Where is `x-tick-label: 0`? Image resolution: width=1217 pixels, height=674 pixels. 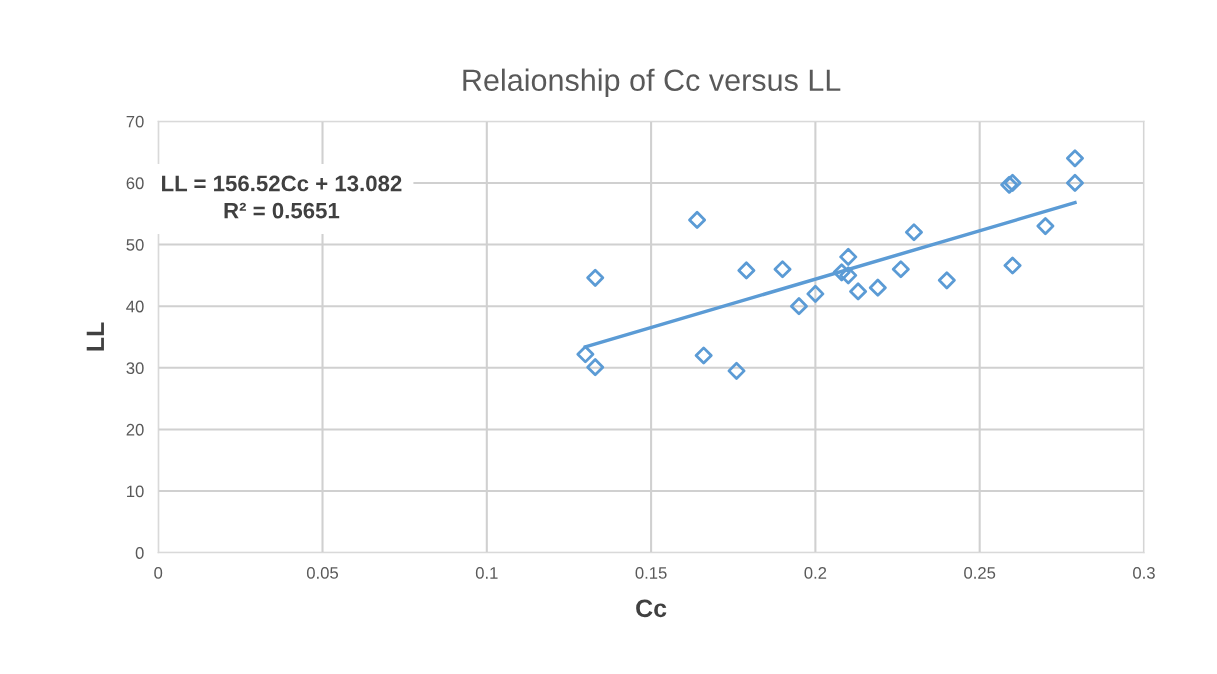
x-tick-label: 0 is located at coordinates (158, 573).